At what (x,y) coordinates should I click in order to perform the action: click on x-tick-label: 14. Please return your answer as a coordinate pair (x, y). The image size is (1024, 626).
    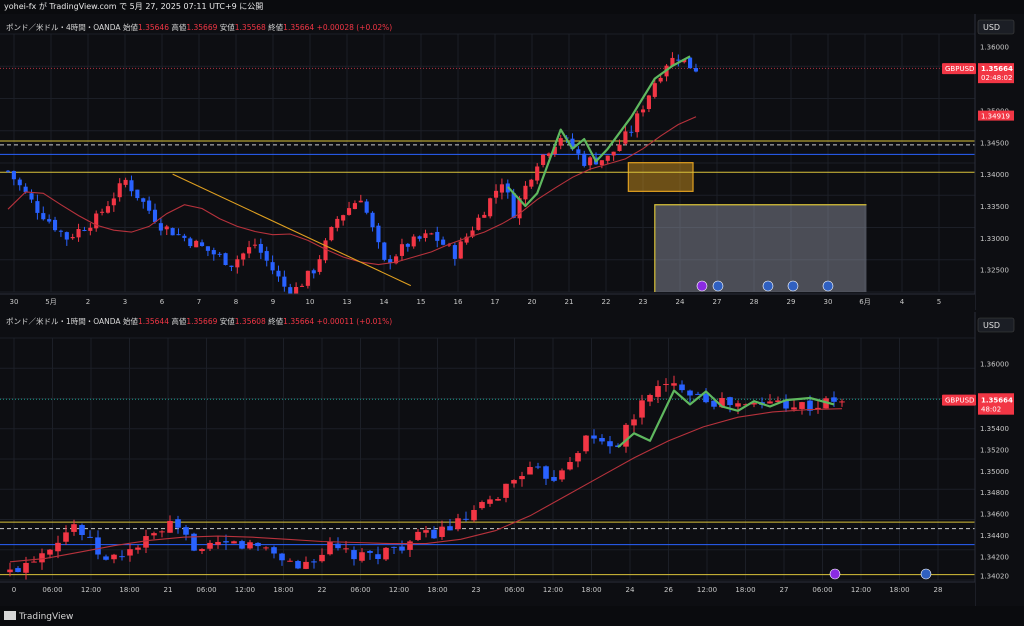
    Looking at the image, I should click on (384, 302).